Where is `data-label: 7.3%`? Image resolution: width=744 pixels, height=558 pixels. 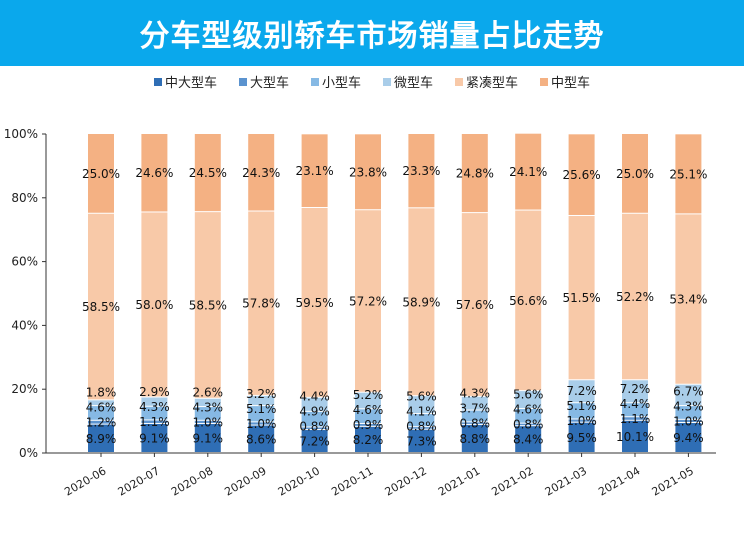
data-label: 7.3% is located at coordinates (421, 441).